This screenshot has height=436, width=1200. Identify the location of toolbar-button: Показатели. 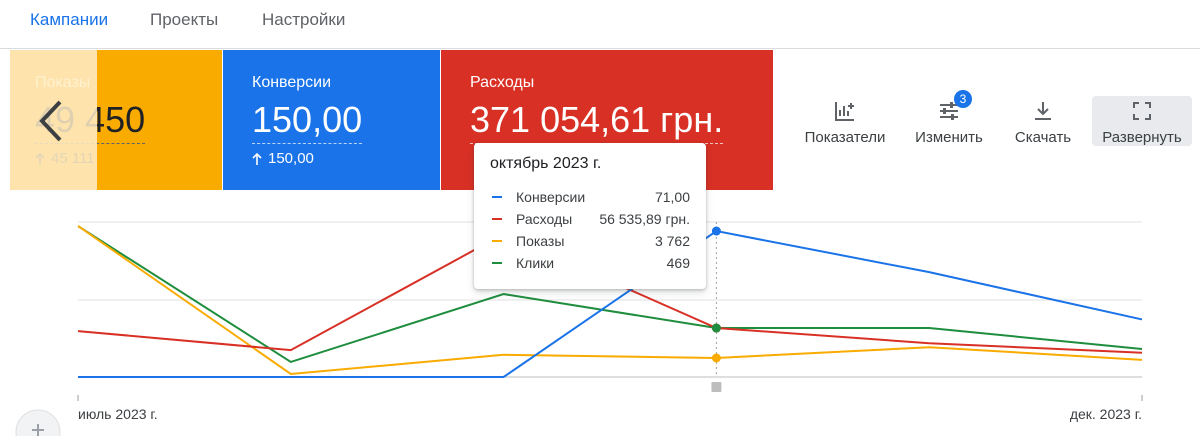
(845, 121).